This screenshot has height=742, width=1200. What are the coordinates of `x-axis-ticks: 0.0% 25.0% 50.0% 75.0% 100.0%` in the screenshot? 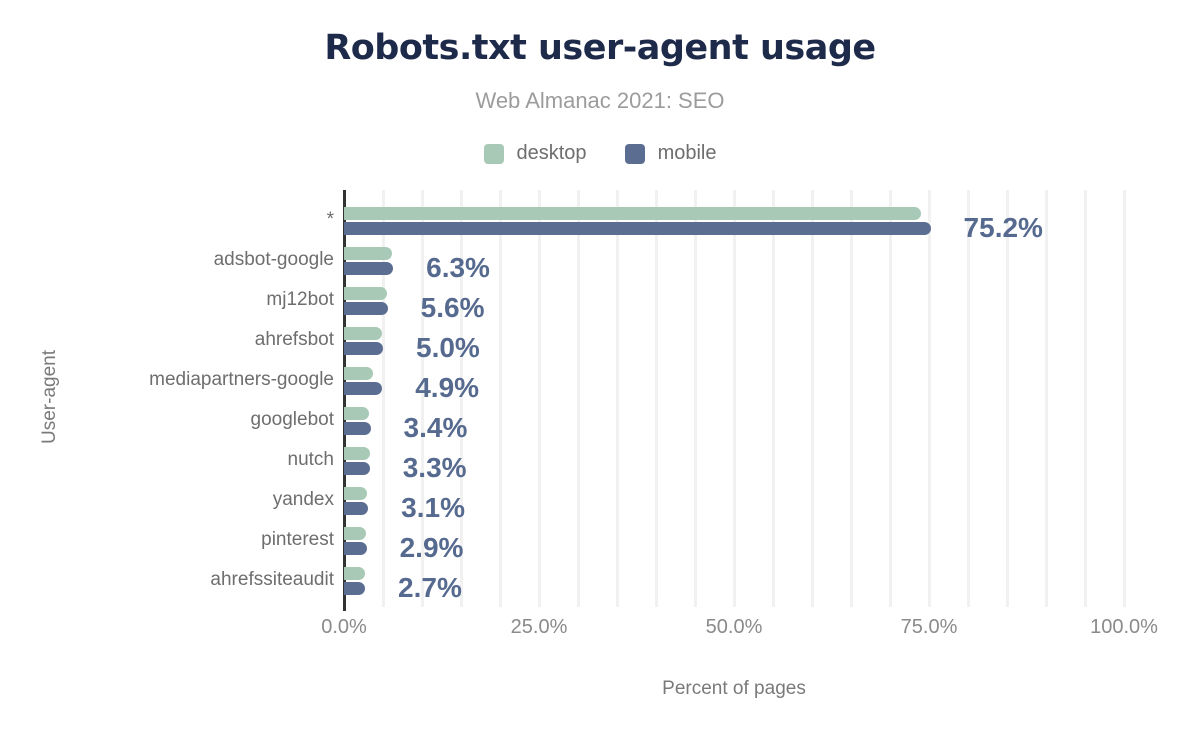 It's located at (600, 629).